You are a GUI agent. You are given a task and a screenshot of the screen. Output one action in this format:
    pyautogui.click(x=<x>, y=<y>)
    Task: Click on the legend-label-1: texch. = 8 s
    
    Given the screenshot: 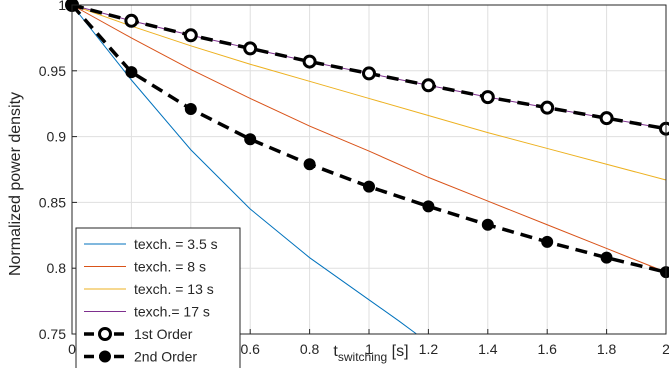 What is the action you would take?
    pyautogui.click(x=170, y=267)
    